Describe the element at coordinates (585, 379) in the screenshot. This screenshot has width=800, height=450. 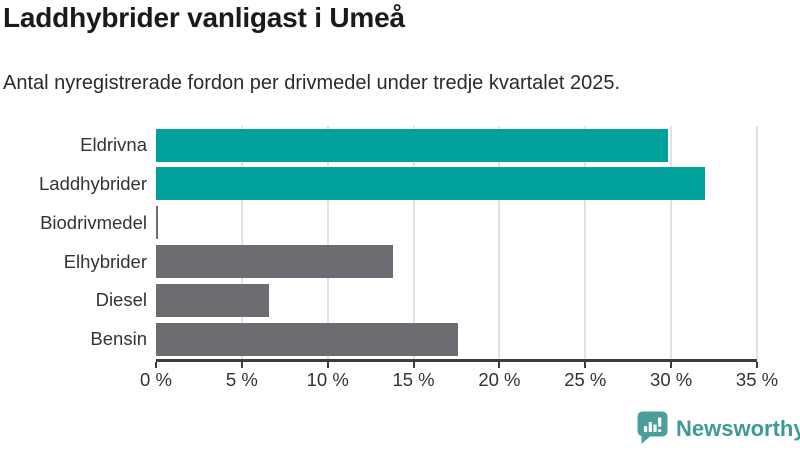
I see `x-tick-label: 25 %` at that location.